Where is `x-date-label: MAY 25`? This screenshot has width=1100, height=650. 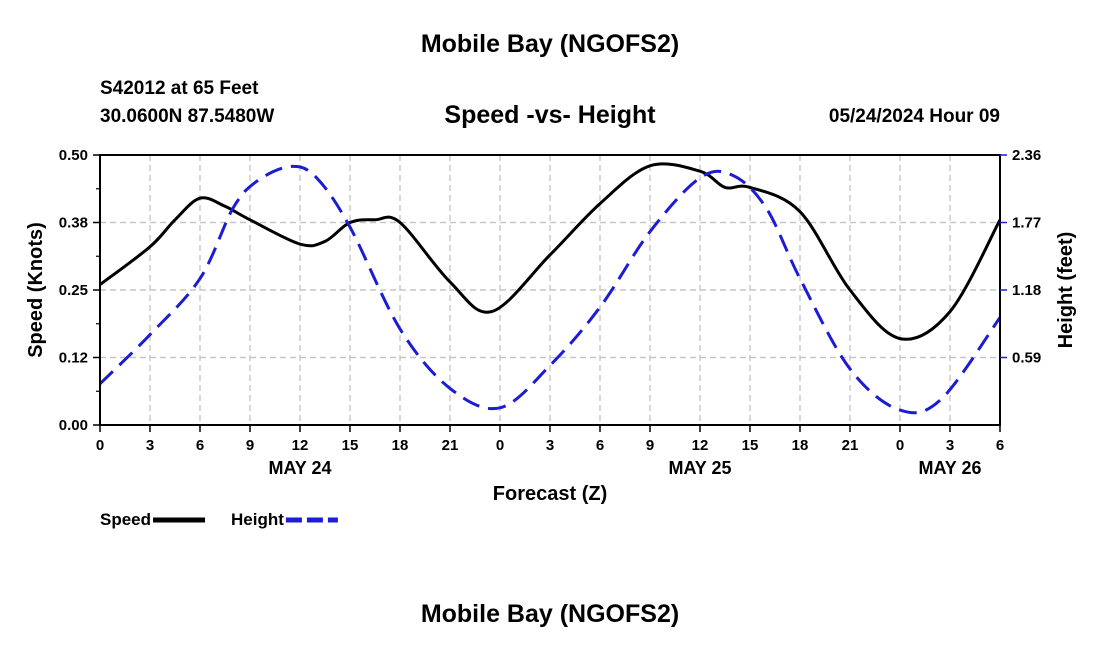
x-date-label: MAY 25 is located at coordinates (699, 468).